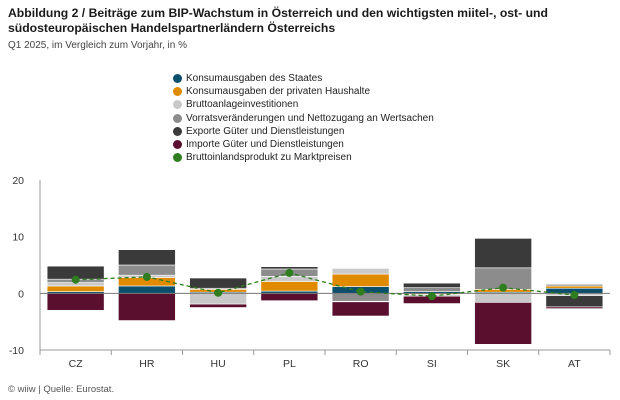 This screenshot has width=620, height=400. What do you see at coordinates (265, 144) in the screenshot?
I see `legend-label: Importe Güter und Dienstleistungen` at bounding box center [265, 144].